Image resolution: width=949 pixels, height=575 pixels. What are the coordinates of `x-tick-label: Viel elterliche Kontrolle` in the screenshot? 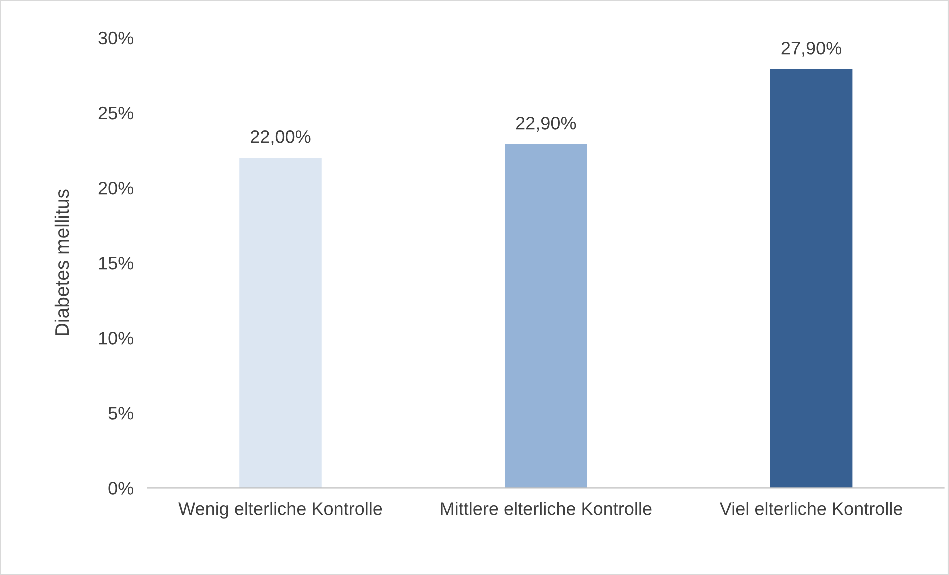 It's located at (811, 509).